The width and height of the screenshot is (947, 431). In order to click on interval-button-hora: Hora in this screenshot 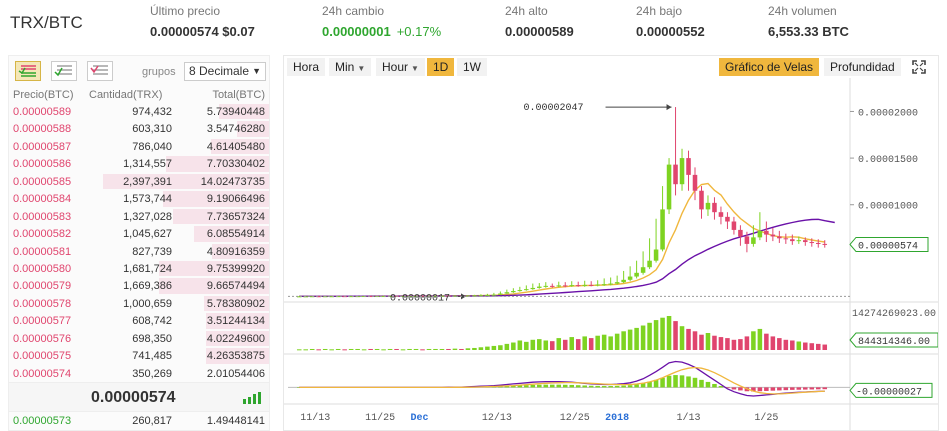, I will do `click(306, 67)`.